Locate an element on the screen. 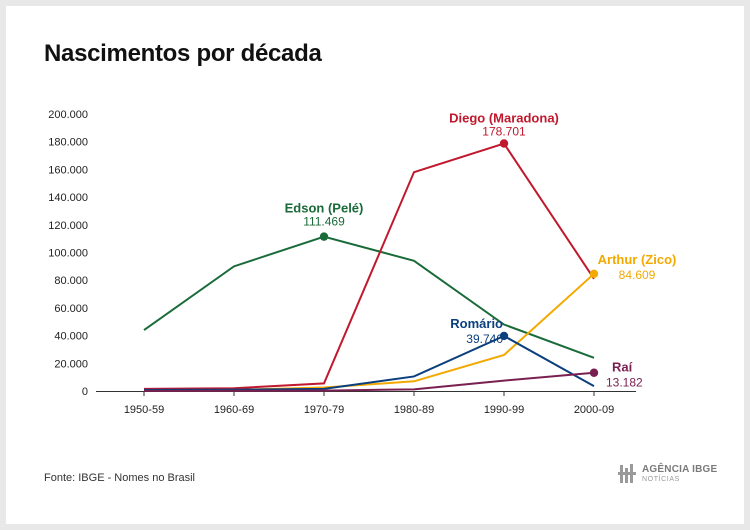  y-tick-label: 0 is located at coordinates (85, 392).